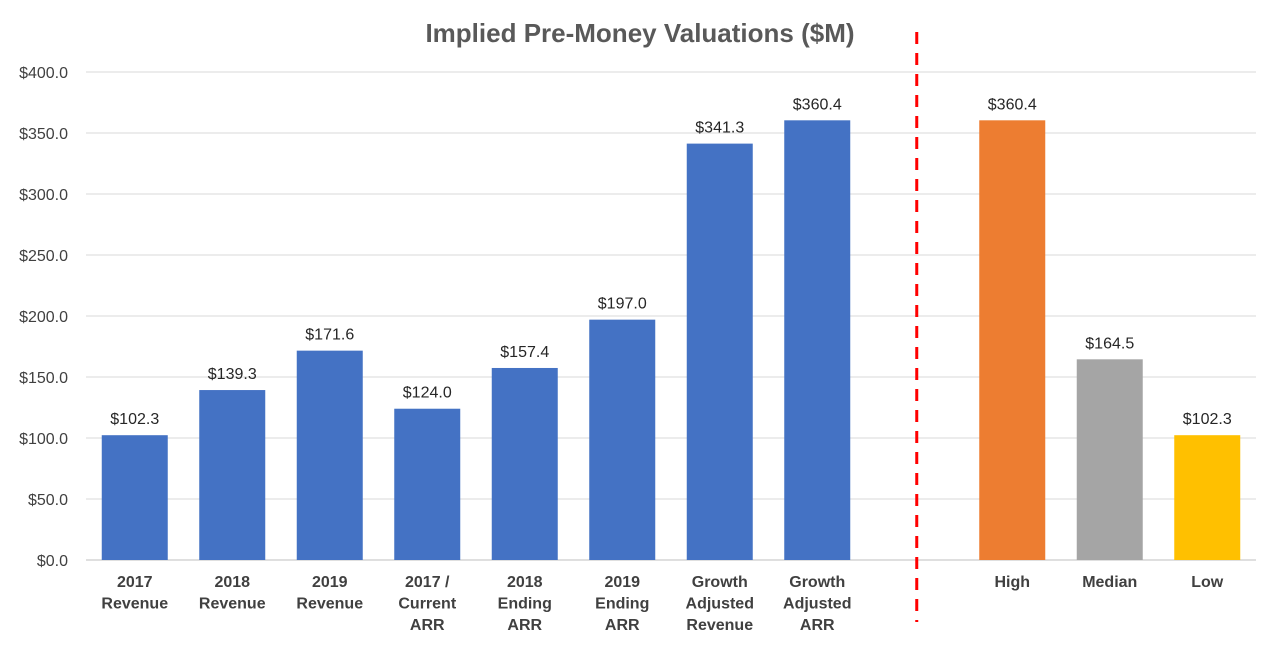 This screenshot has width=1280, height=646. What do you see at coordinates (43, 195) in the screenshot?
I see `y-tick-label: $300.0` at bounding box center [43, 195].